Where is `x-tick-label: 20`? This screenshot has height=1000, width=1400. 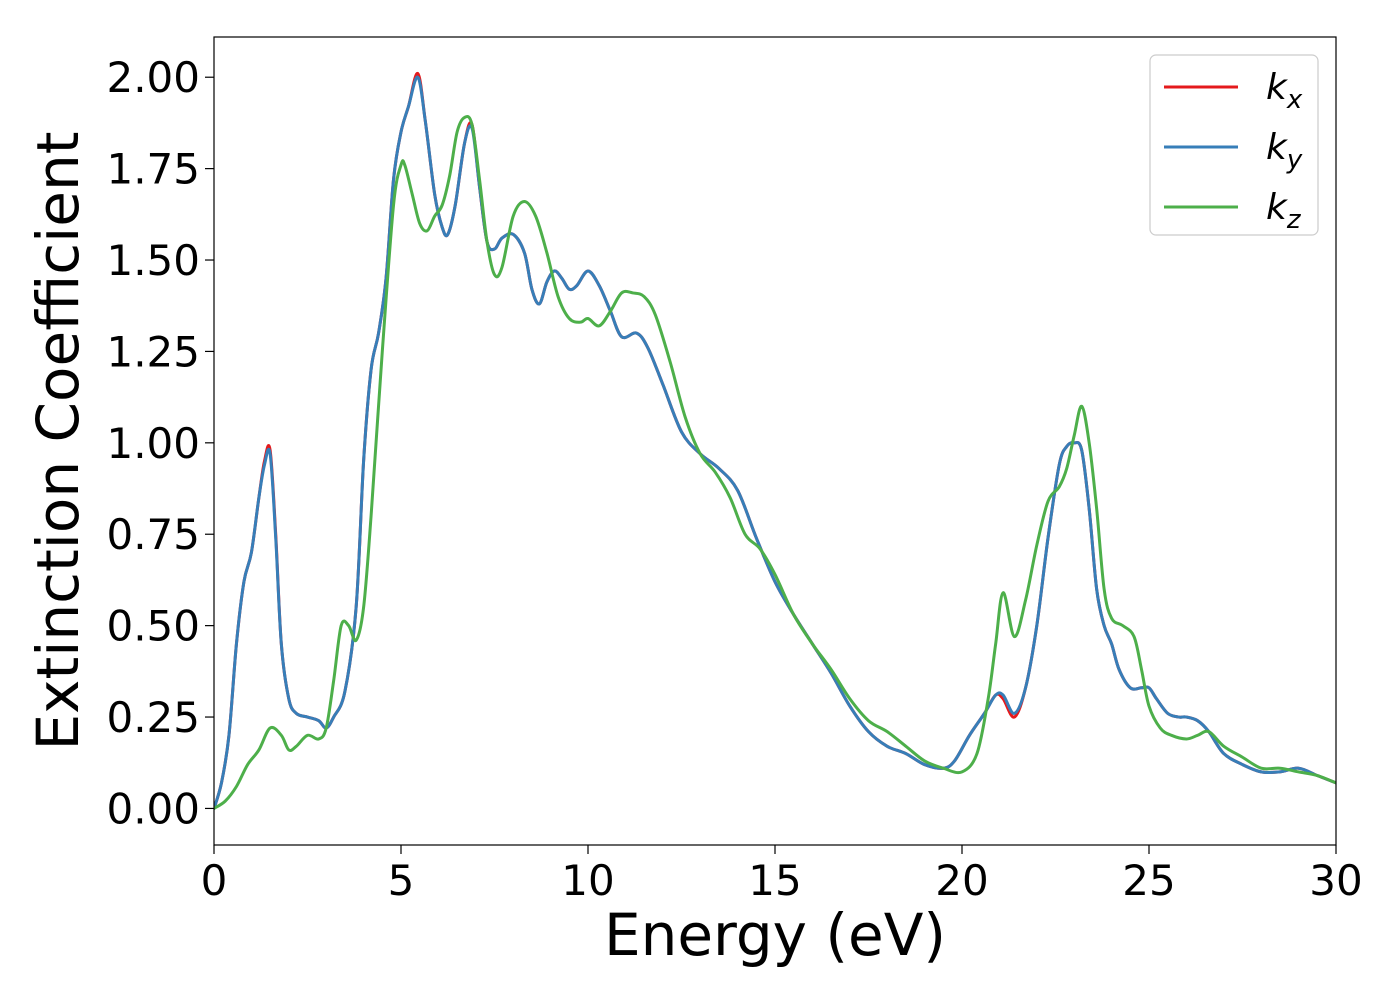 x-tick-label: 20 is located at coordinates (961, 880).